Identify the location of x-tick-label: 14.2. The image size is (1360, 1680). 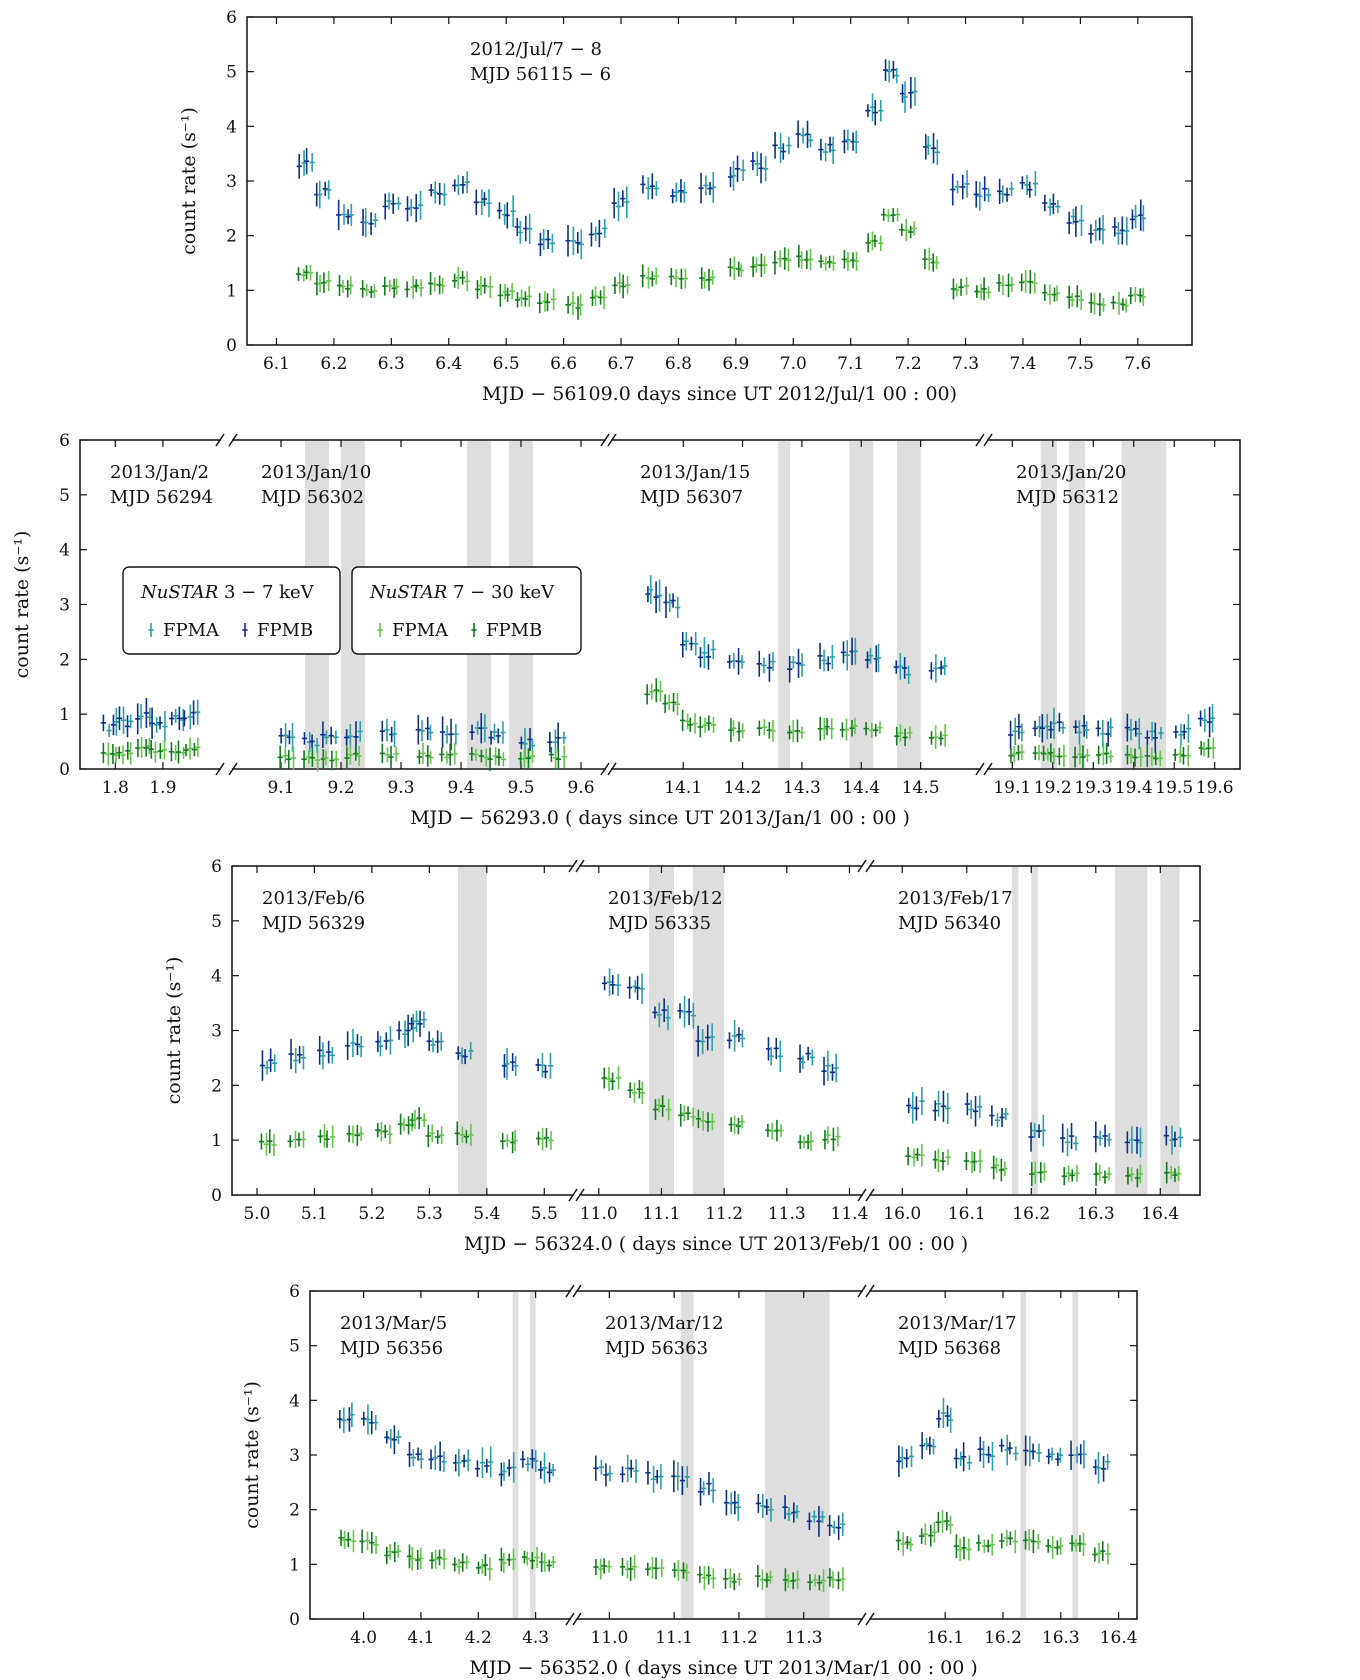
(743, 788).